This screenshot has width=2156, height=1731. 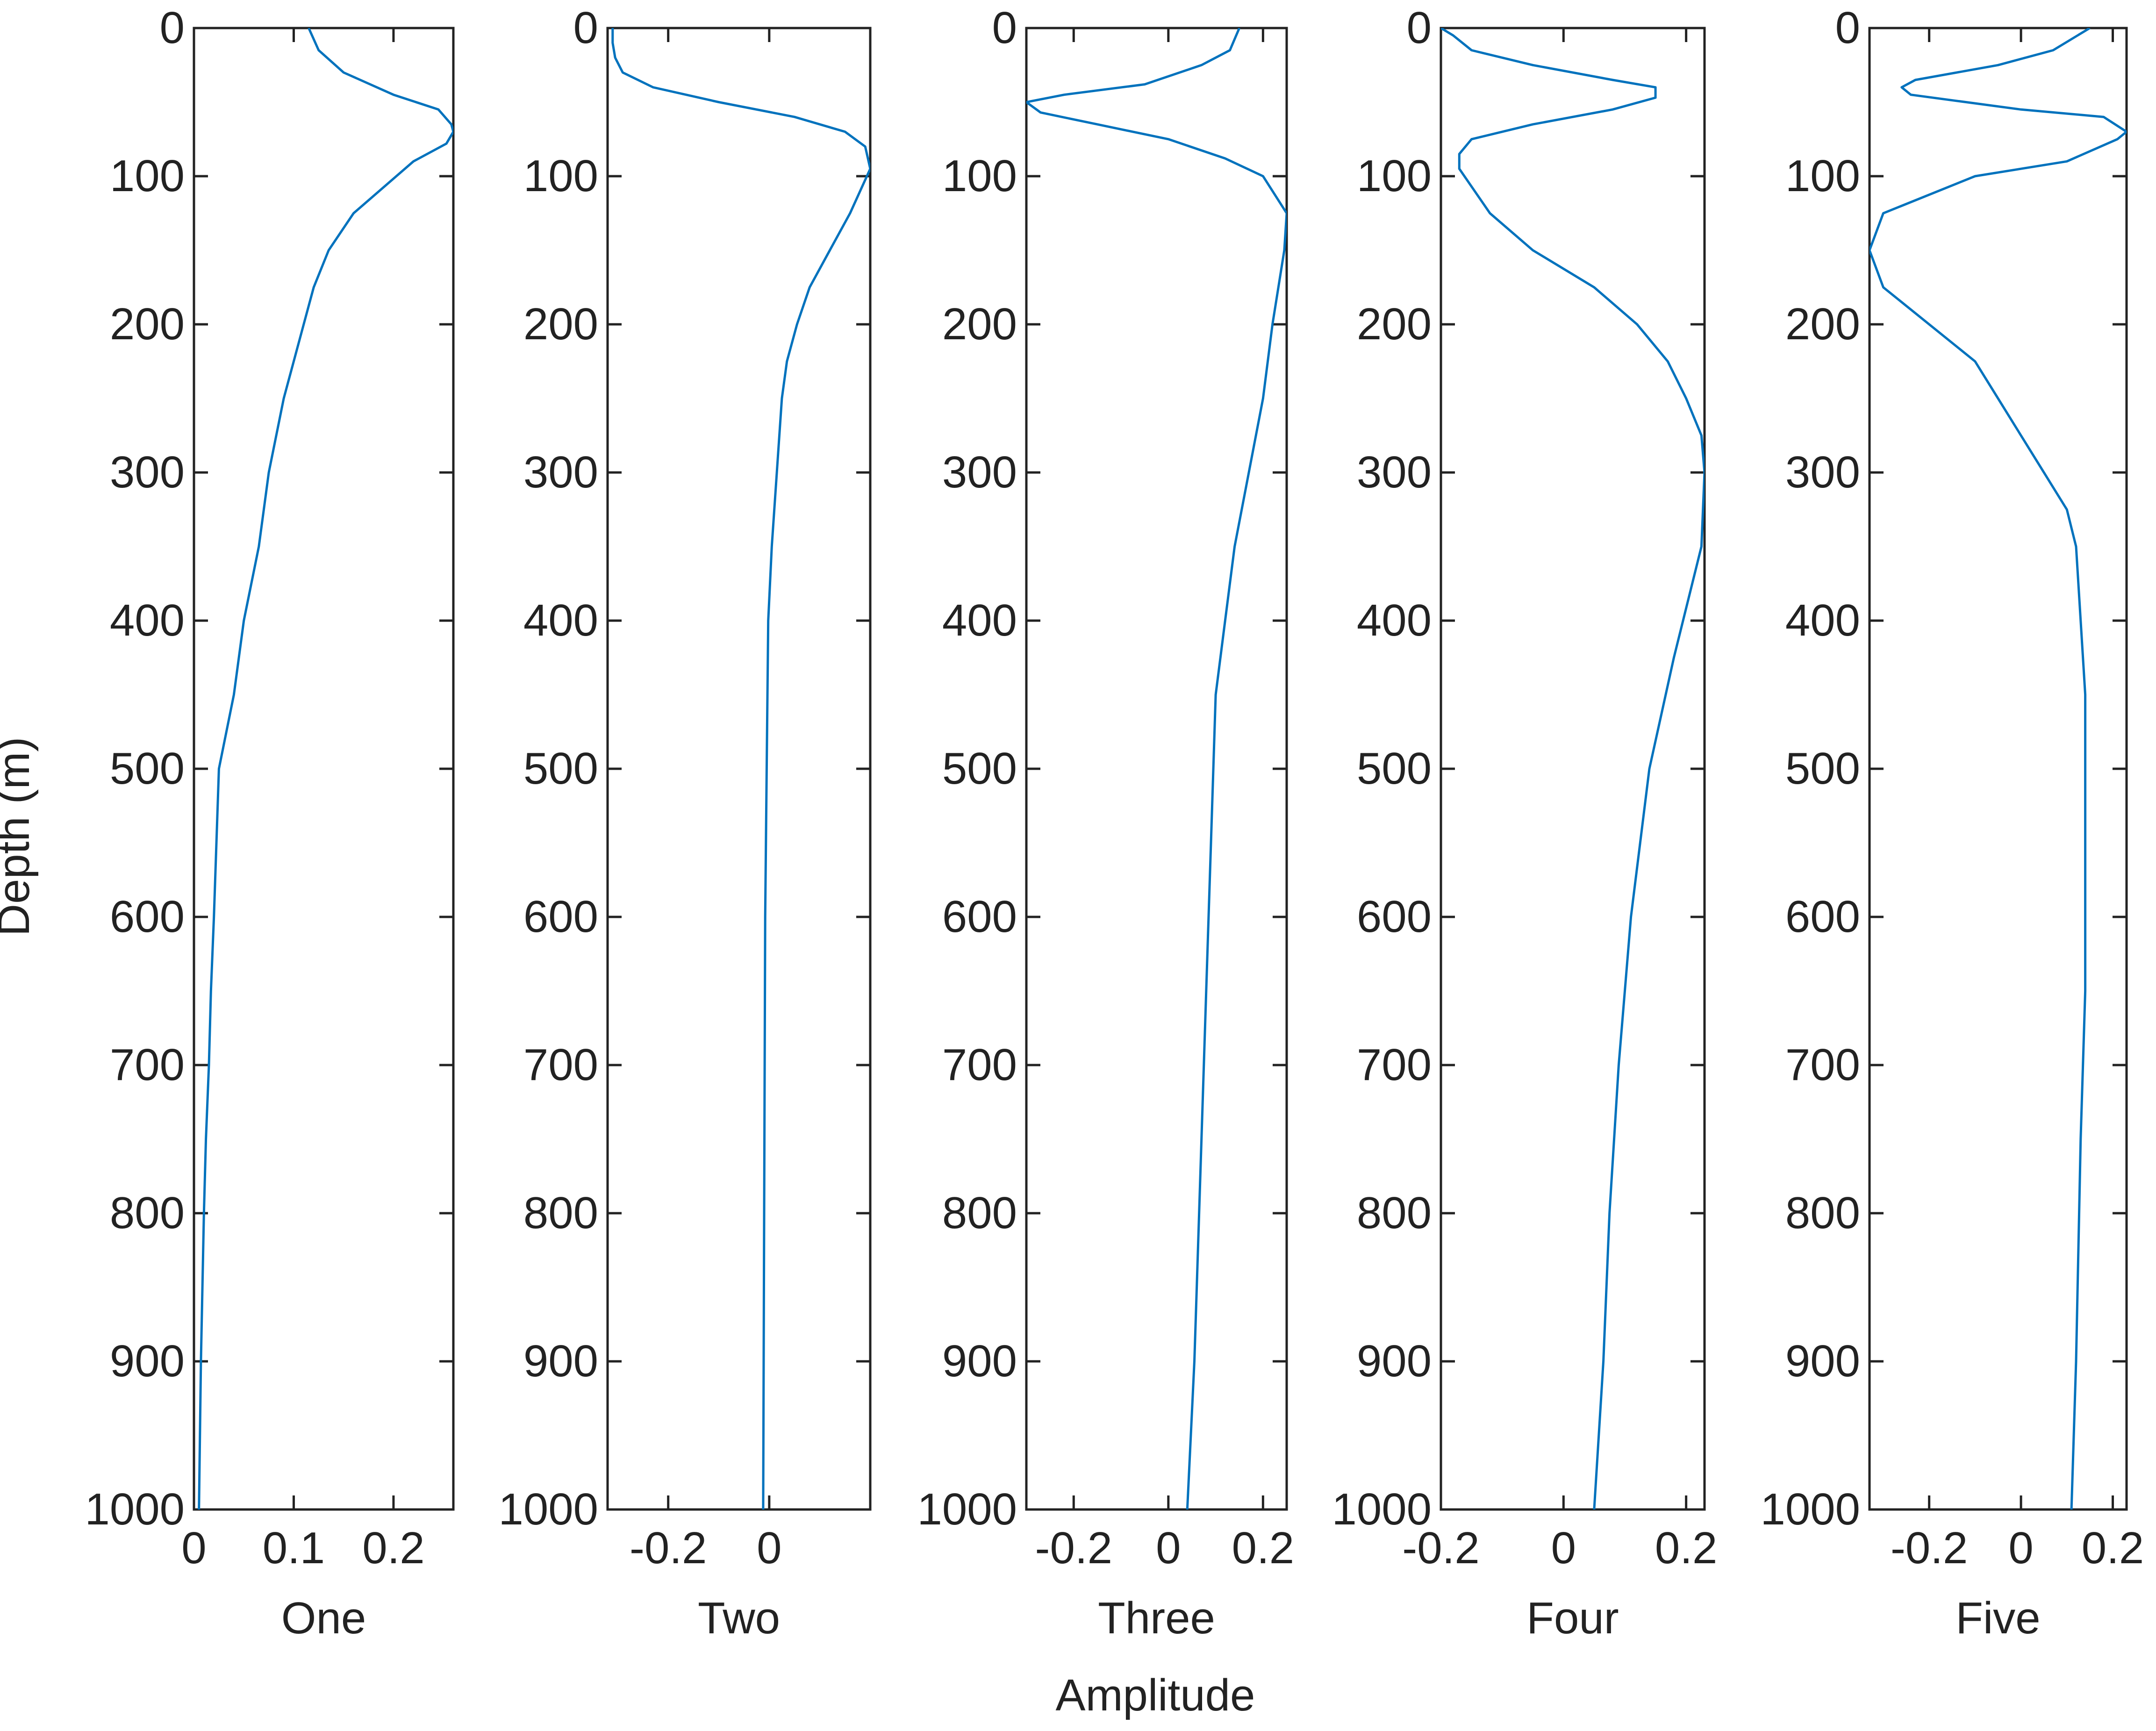 What do you see at coordinates (1572, 1618) in the screenshot?
I see `panel-label: Four` at bounding box center [1572, 1618].